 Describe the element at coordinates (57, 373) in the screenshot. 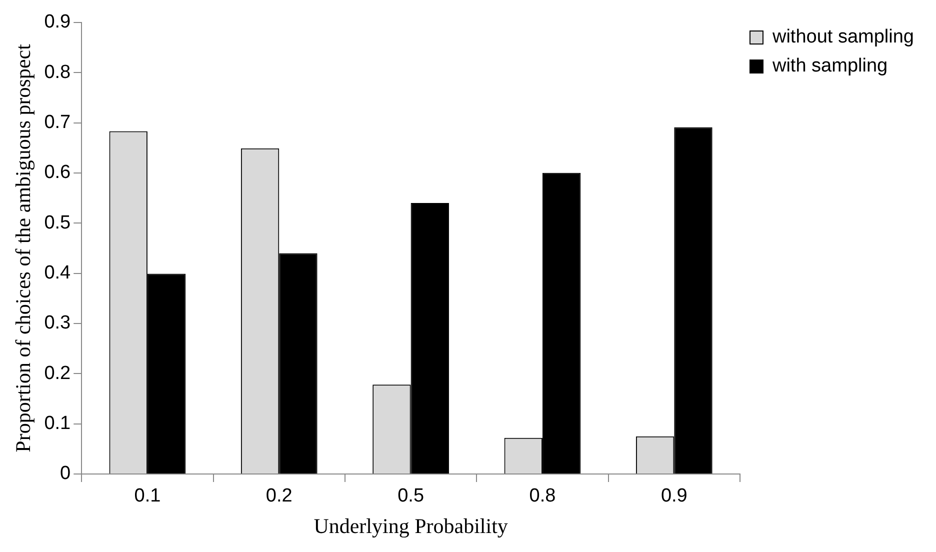

I see `y-tick-label: 0.2` at that location.